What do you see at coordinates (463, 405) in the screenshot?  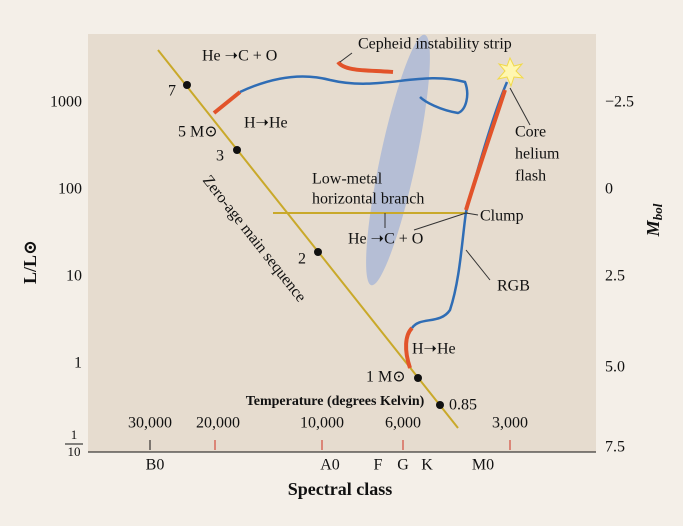 I see `mass-label: 0.85` at bounding box center [463, 405].